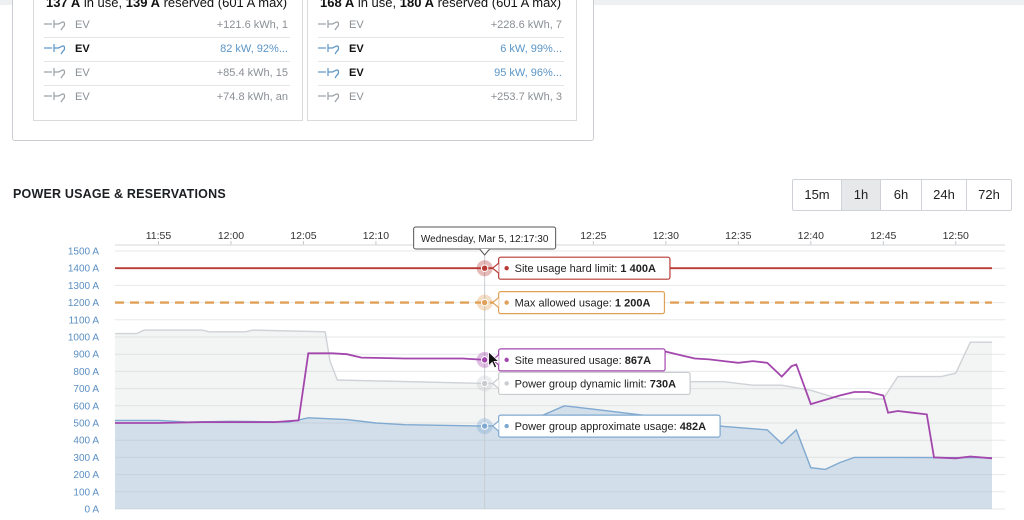 The width and height of the screenshot is (1024, 520). I want to click on y-tick-label: 1300 A, so click(83, 286).